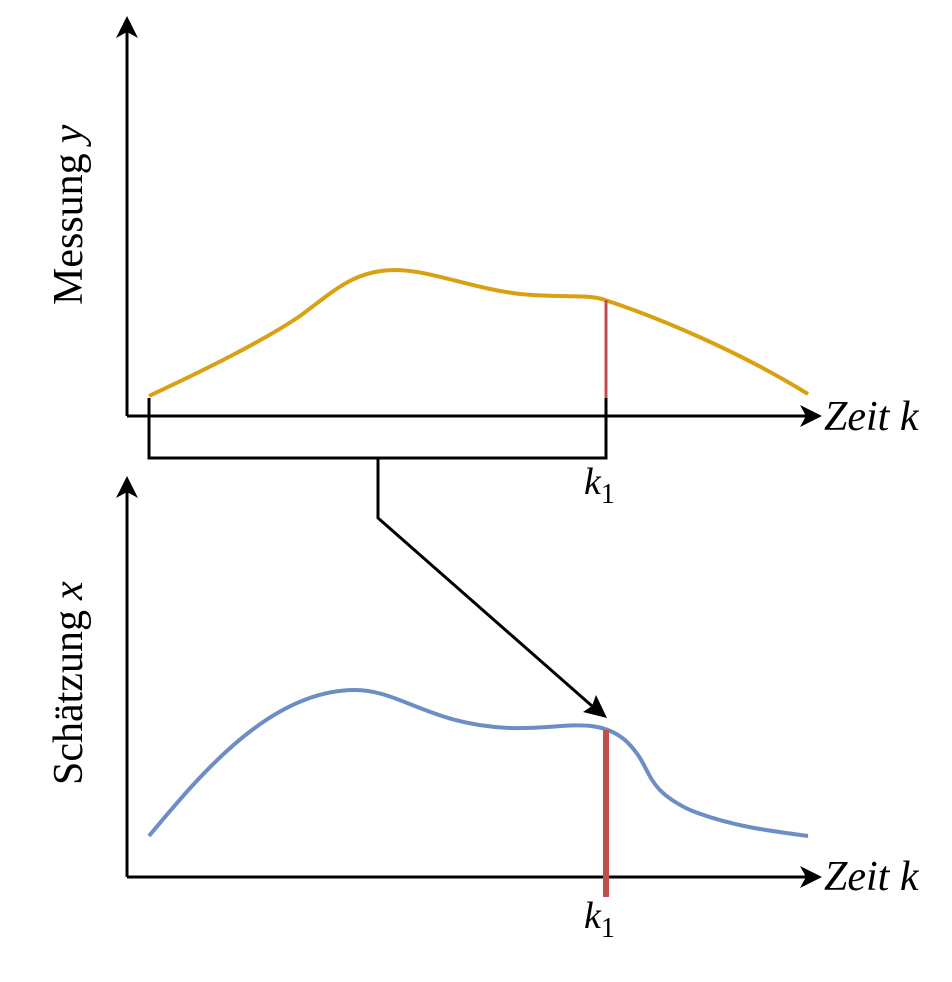 This screenshot has width=952, height=982. What do you see at coordinates (811, 416) in the screenshot?
I see `top-x-axis-arrowhead` at bounding box center [811, 416].